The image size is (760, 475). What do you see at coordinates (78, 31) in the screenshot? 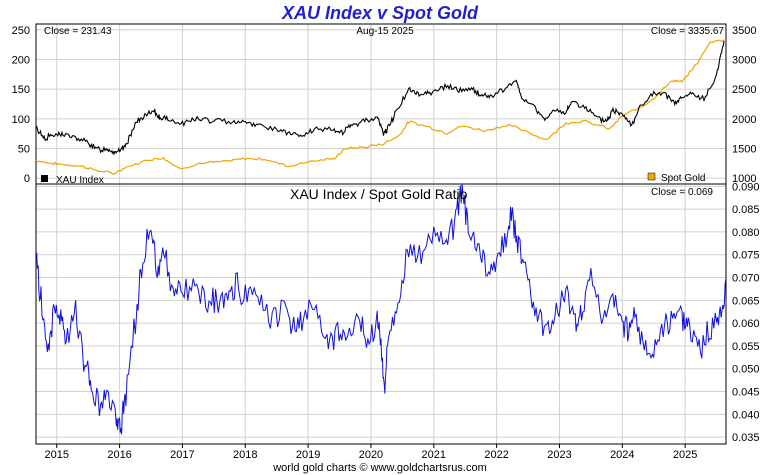
I see `xau-close-label: Close = 231.43` at bounding box center [78, 31].